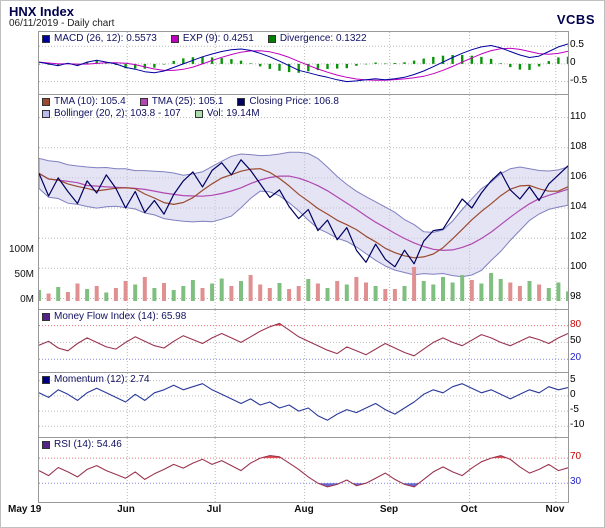  Describe the element at coordinates (303, 405) in the screenshot. I see `momentum-panel: Momentum (12): 2.74` at that location.